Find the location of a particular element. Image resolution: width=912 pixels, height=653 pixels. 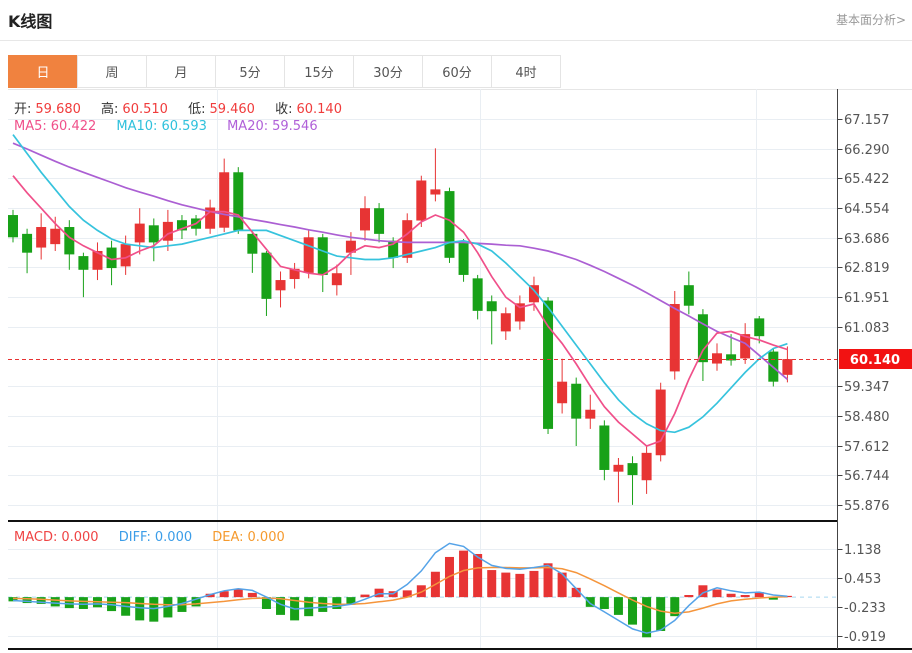

fundamental-analysis-link: 基本面分析> is located at coordinates (870, 20).